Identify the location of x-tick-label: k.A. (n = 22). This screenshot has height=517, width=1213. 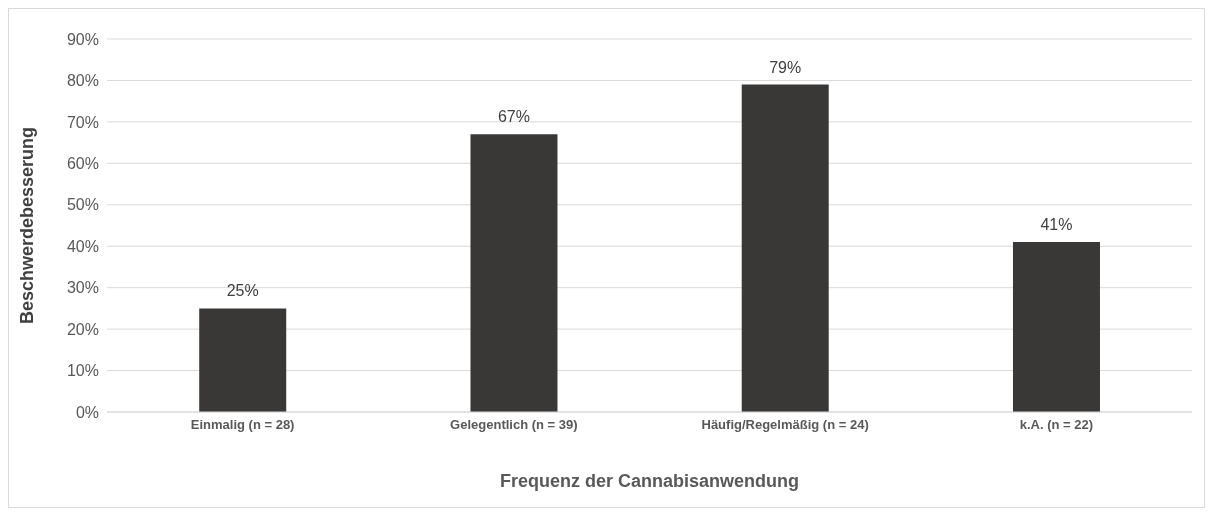
(1056, 425).